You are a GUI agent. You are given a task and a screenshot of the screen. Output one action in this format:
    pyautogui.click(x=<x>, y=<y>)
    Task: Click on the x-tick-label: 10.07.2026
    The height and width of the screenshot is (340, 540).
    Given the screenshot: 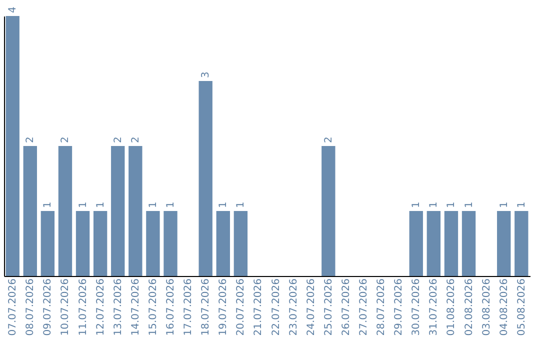 What is the action you would take?
    pyautogui.click(x=66, y=307)
    